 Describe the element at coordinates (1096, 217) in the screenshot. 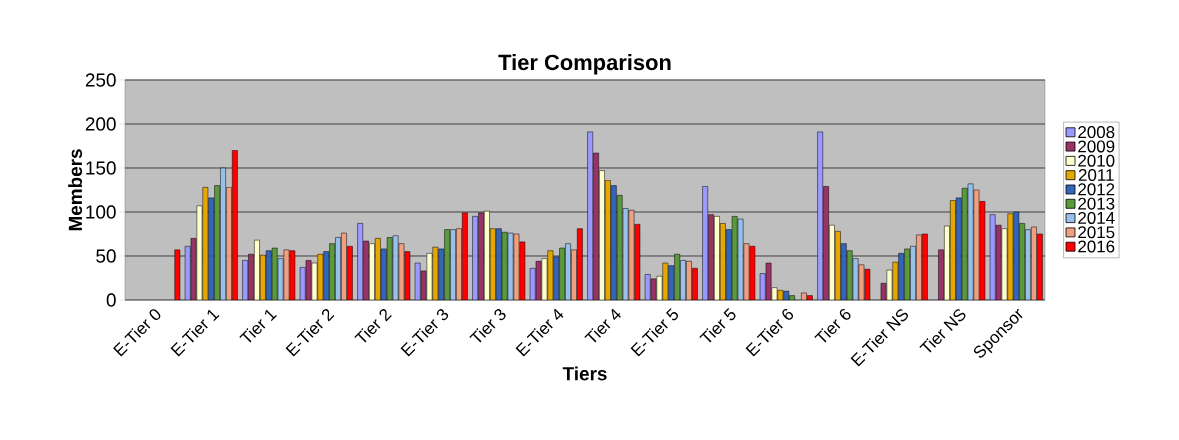

I see `legend-label: 2014` at that location.